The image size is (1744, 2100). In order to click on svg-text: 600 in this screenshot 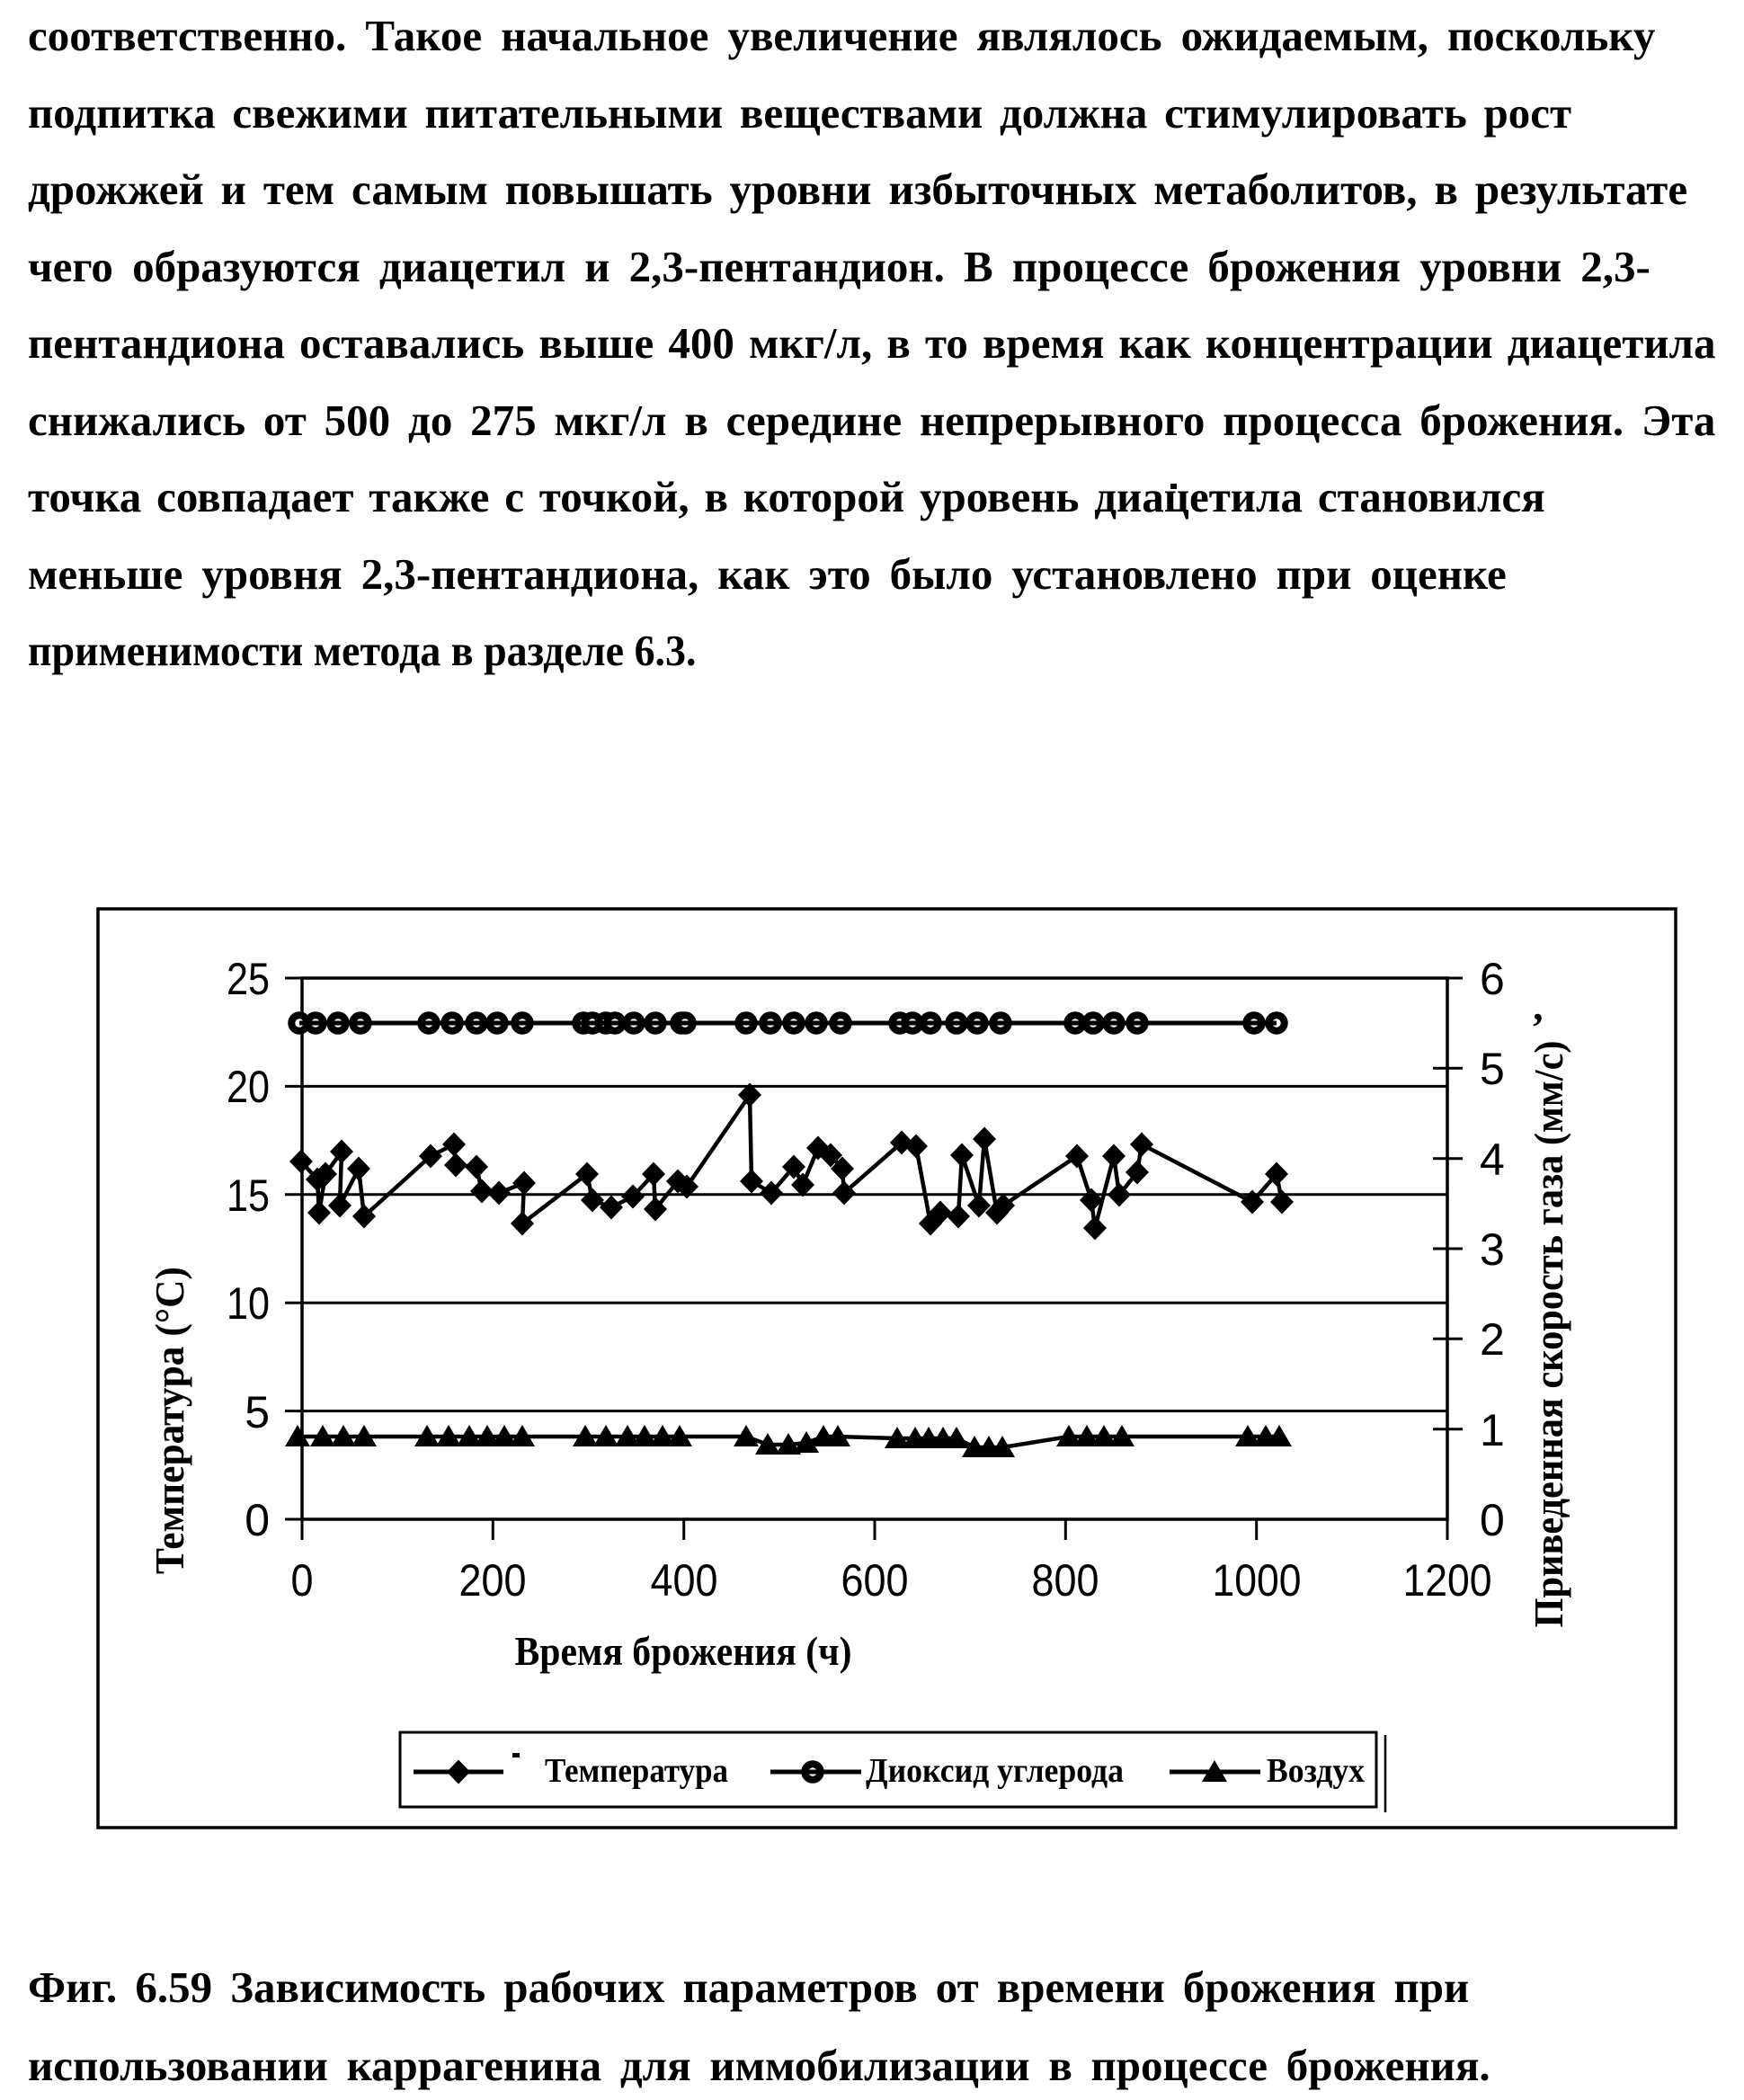, I will do `click(875, 1580)`.